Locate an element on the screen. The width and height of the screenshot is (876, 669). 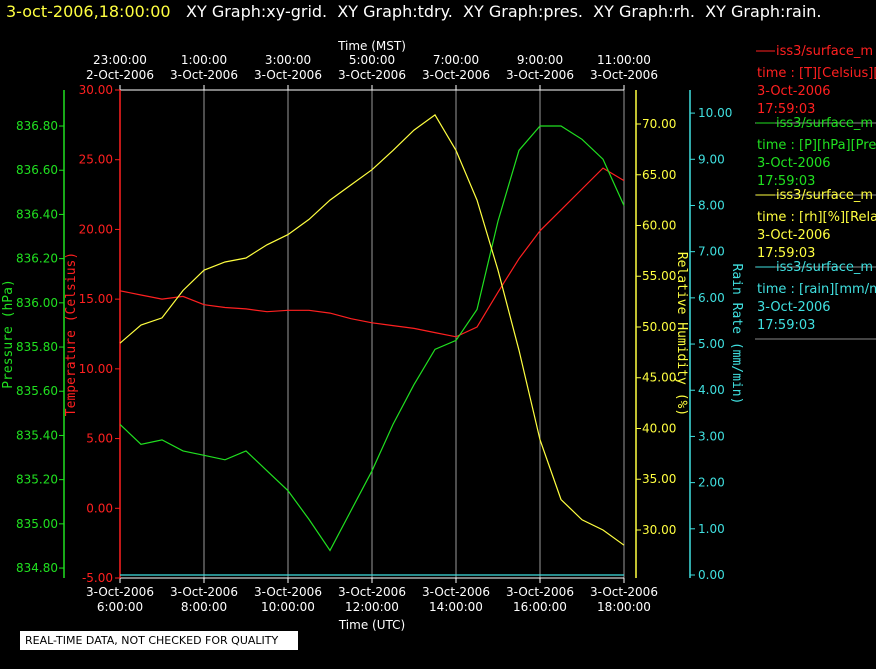
y-tick-label: 7.00 is located at coordinates (711, 252).